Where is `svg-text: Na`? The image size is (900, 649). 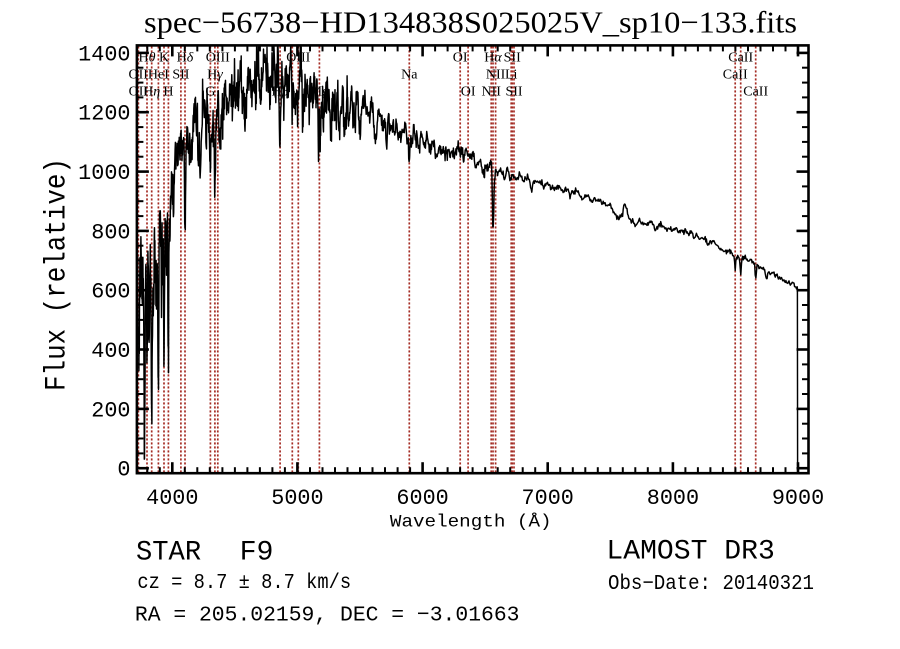 svg-text: Na is located at coordinates (409, 75).